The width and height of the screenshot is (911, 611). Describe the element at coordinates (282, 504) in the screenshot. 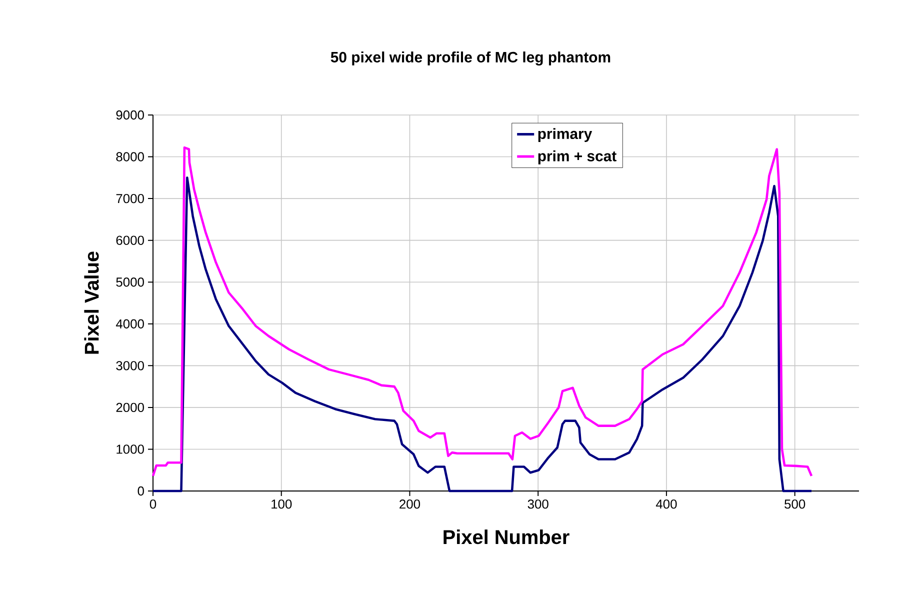

I see `x-tick-label: 100` at that location.